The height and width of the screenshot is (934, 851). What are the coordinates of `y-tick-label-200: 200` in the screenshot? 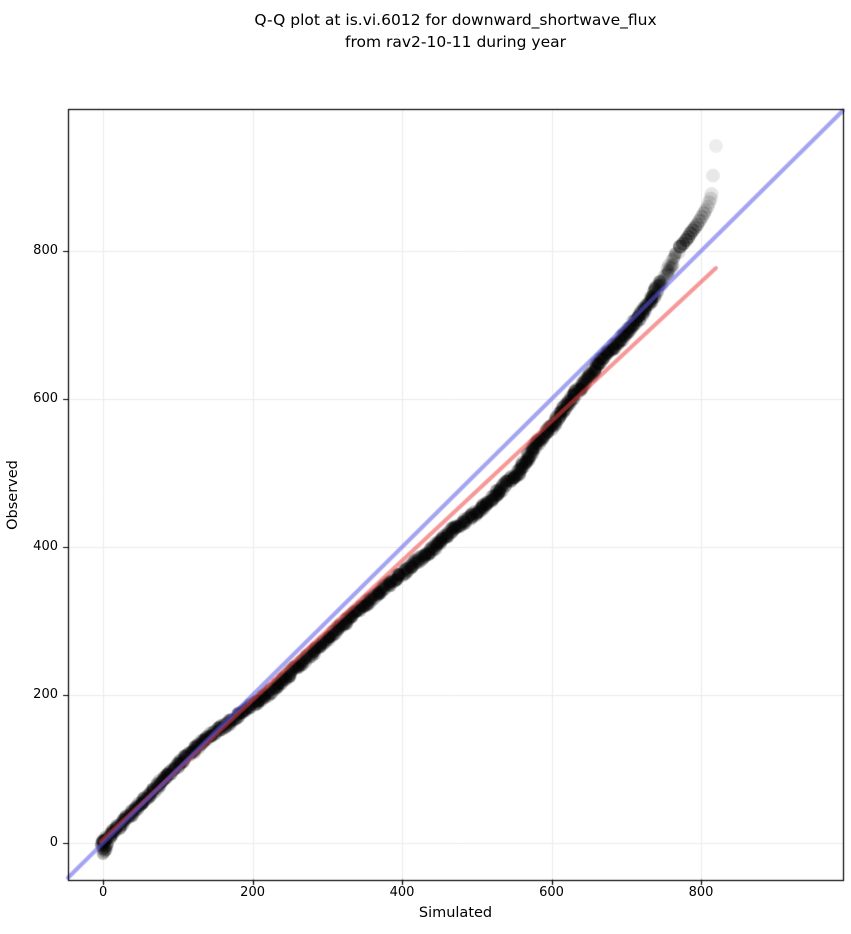 It's located at (45, 695).